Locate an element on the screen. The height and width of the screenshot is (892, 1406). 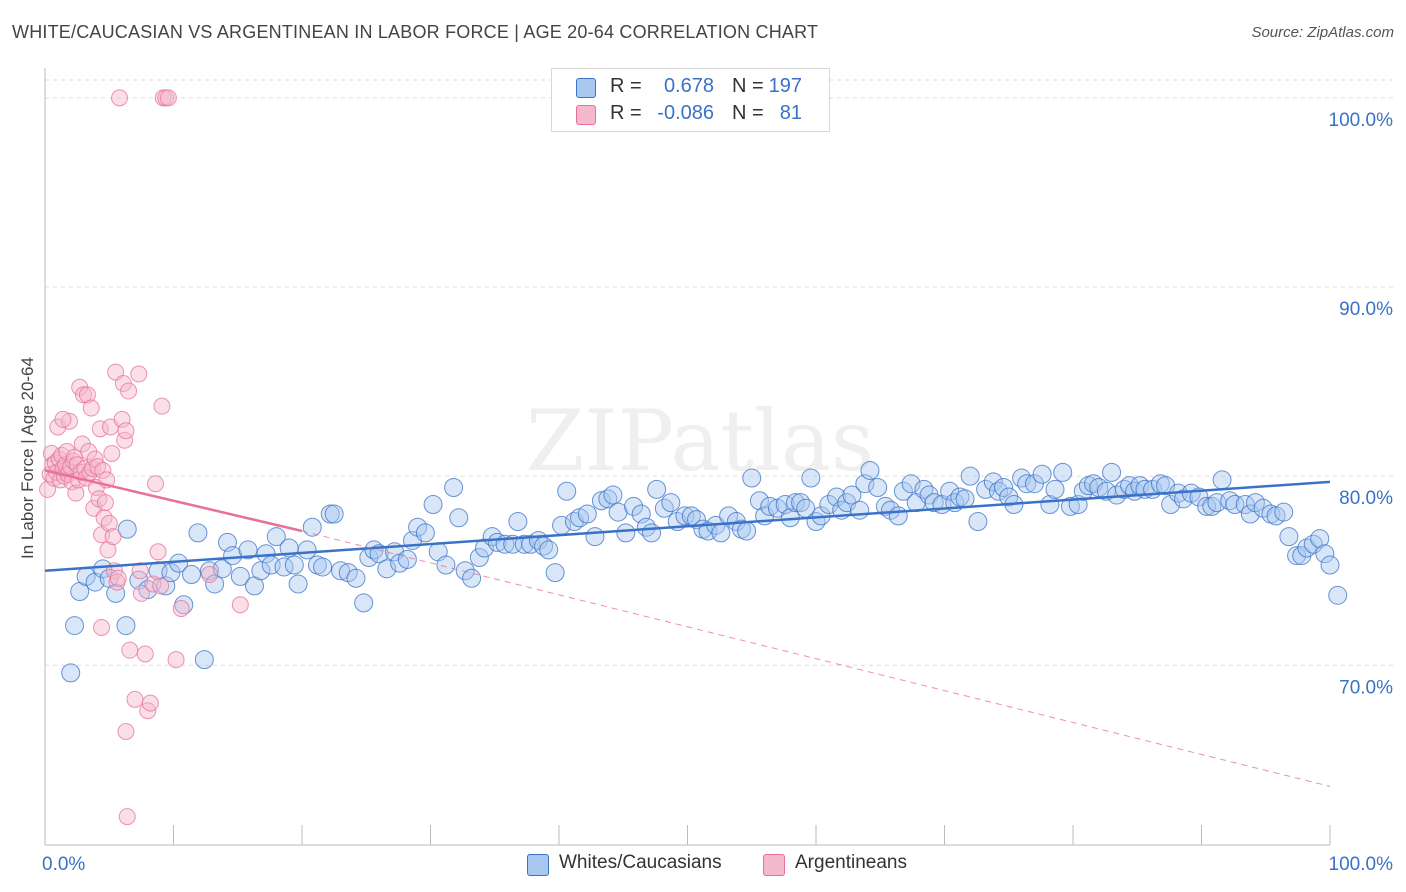
trend-line-argentineans is located at coordinates (173, 501).